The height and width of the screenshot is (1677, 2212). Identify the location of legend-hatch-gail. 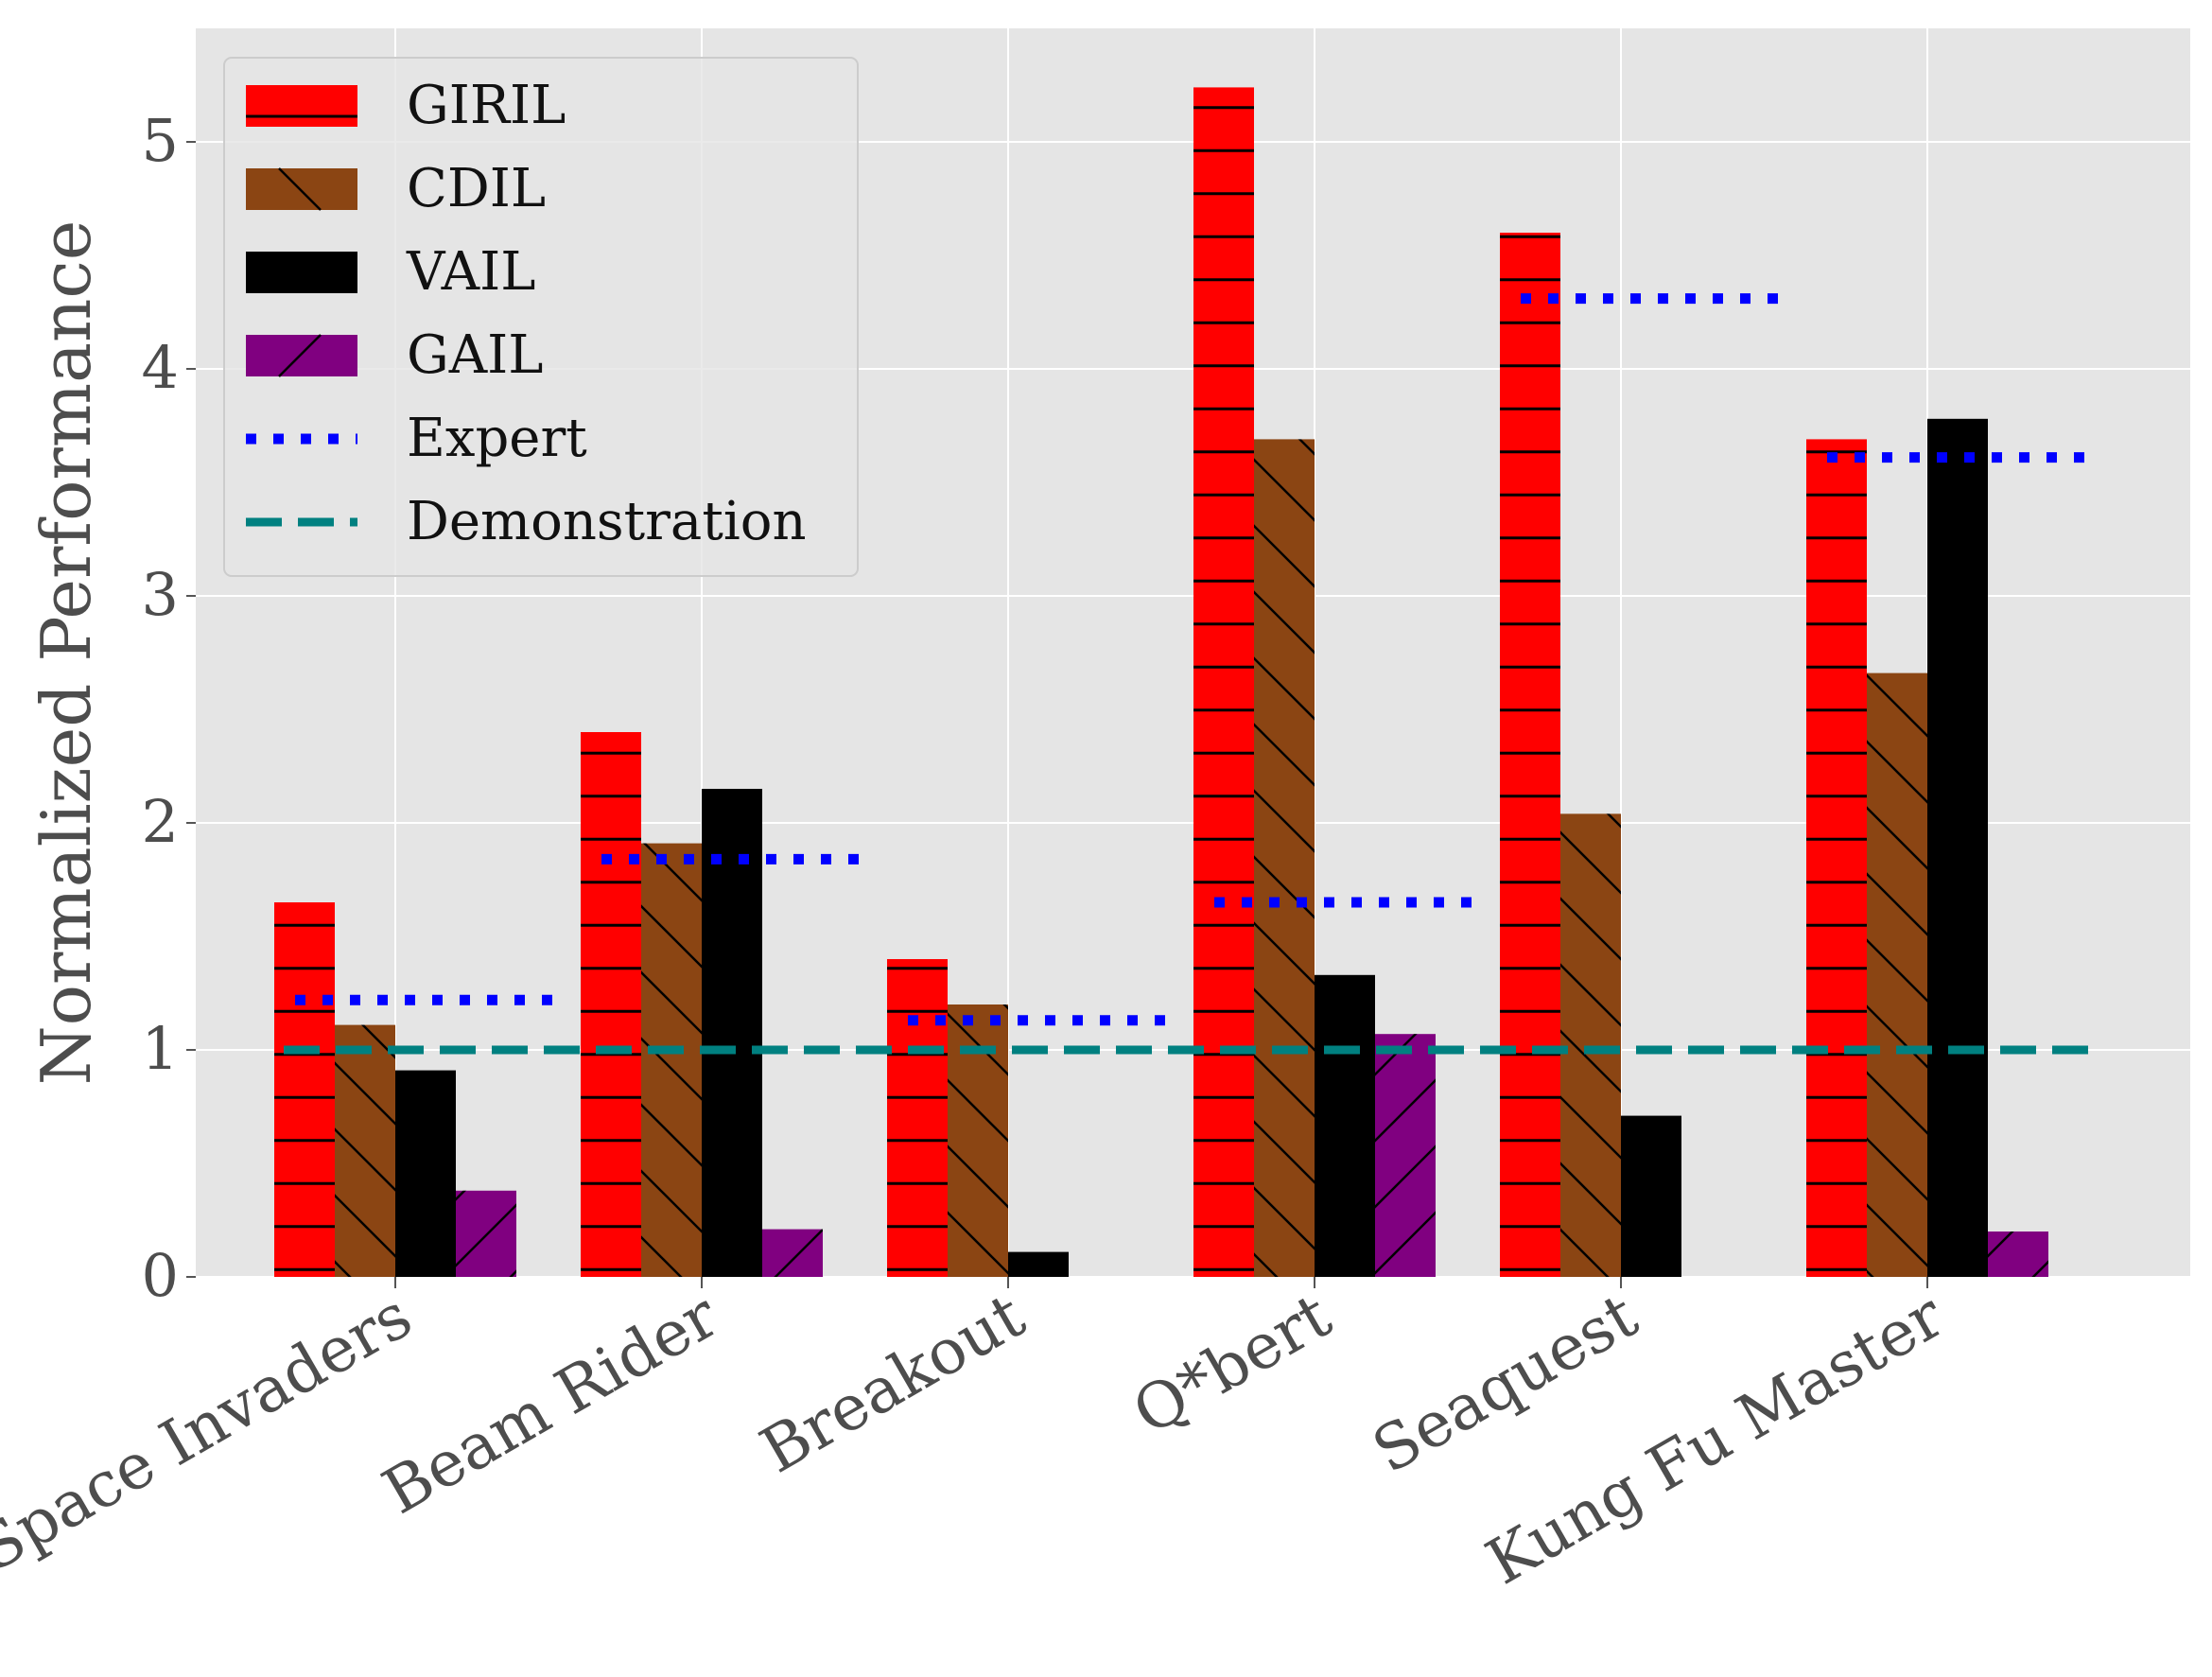
(300, 355).